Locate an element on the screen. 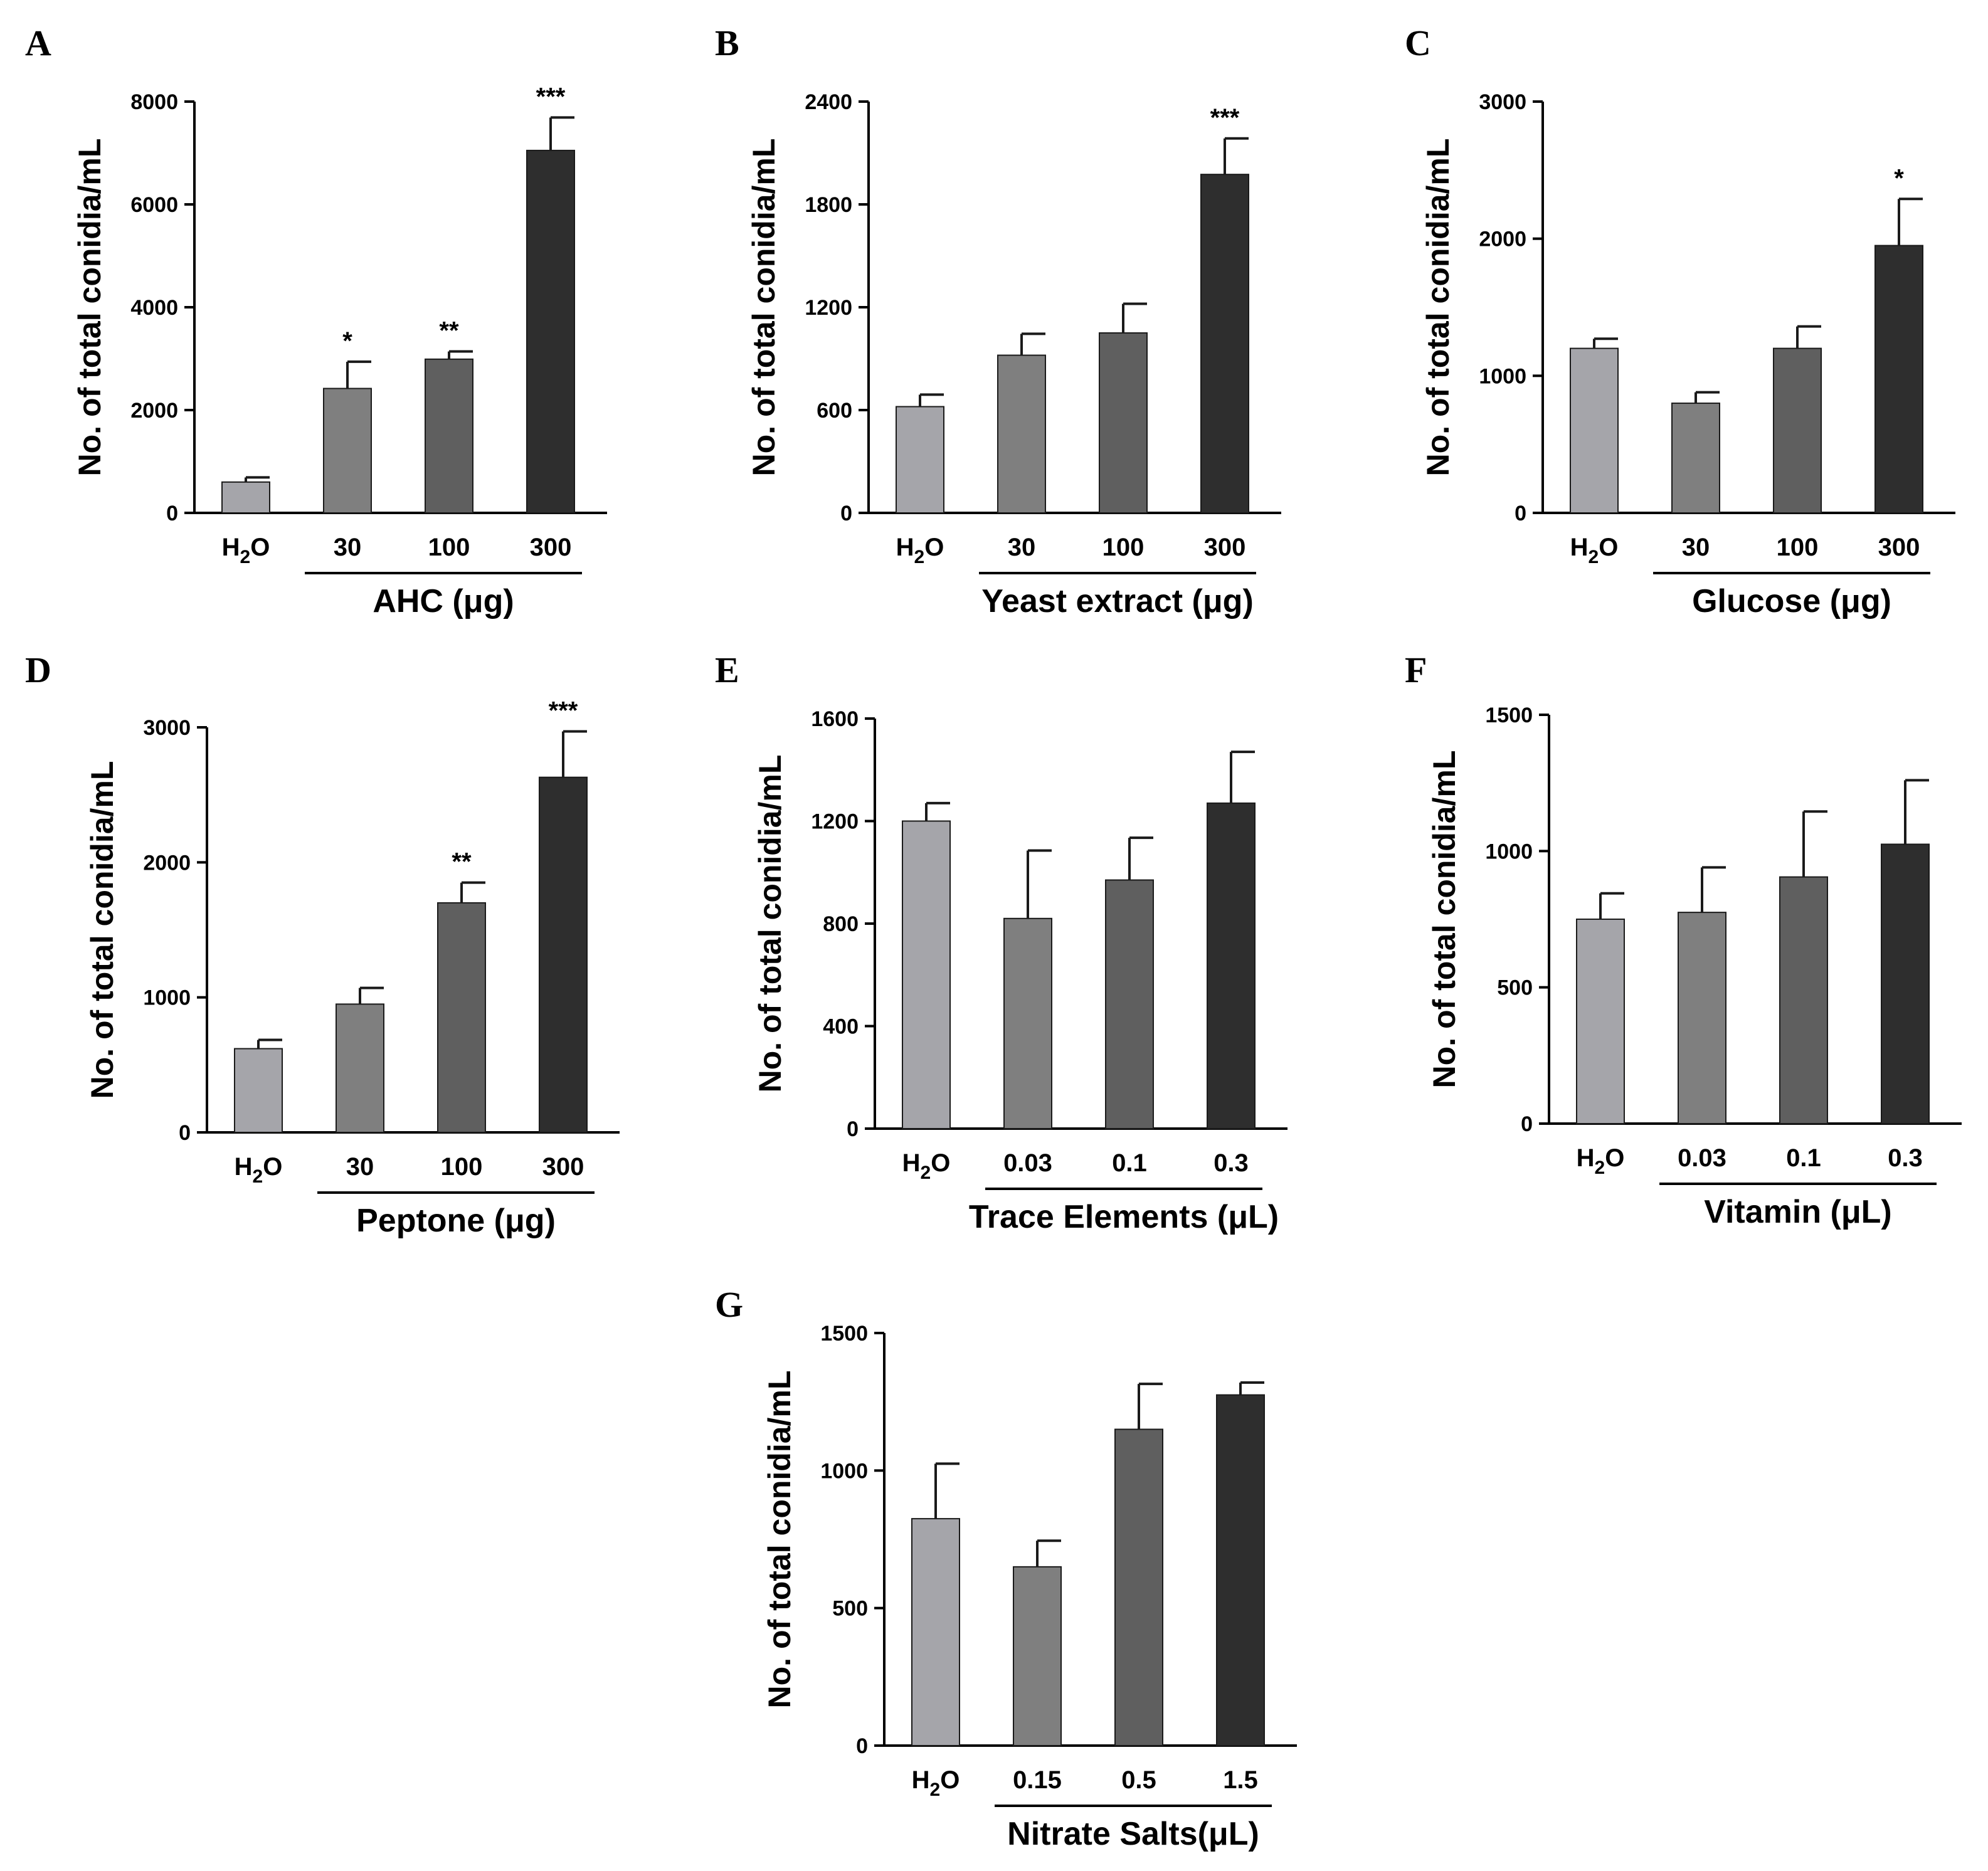 Image resolution: width=1988 pixels, height=1871 pixels. panel-letter: E is located at coordinates (727, 670).